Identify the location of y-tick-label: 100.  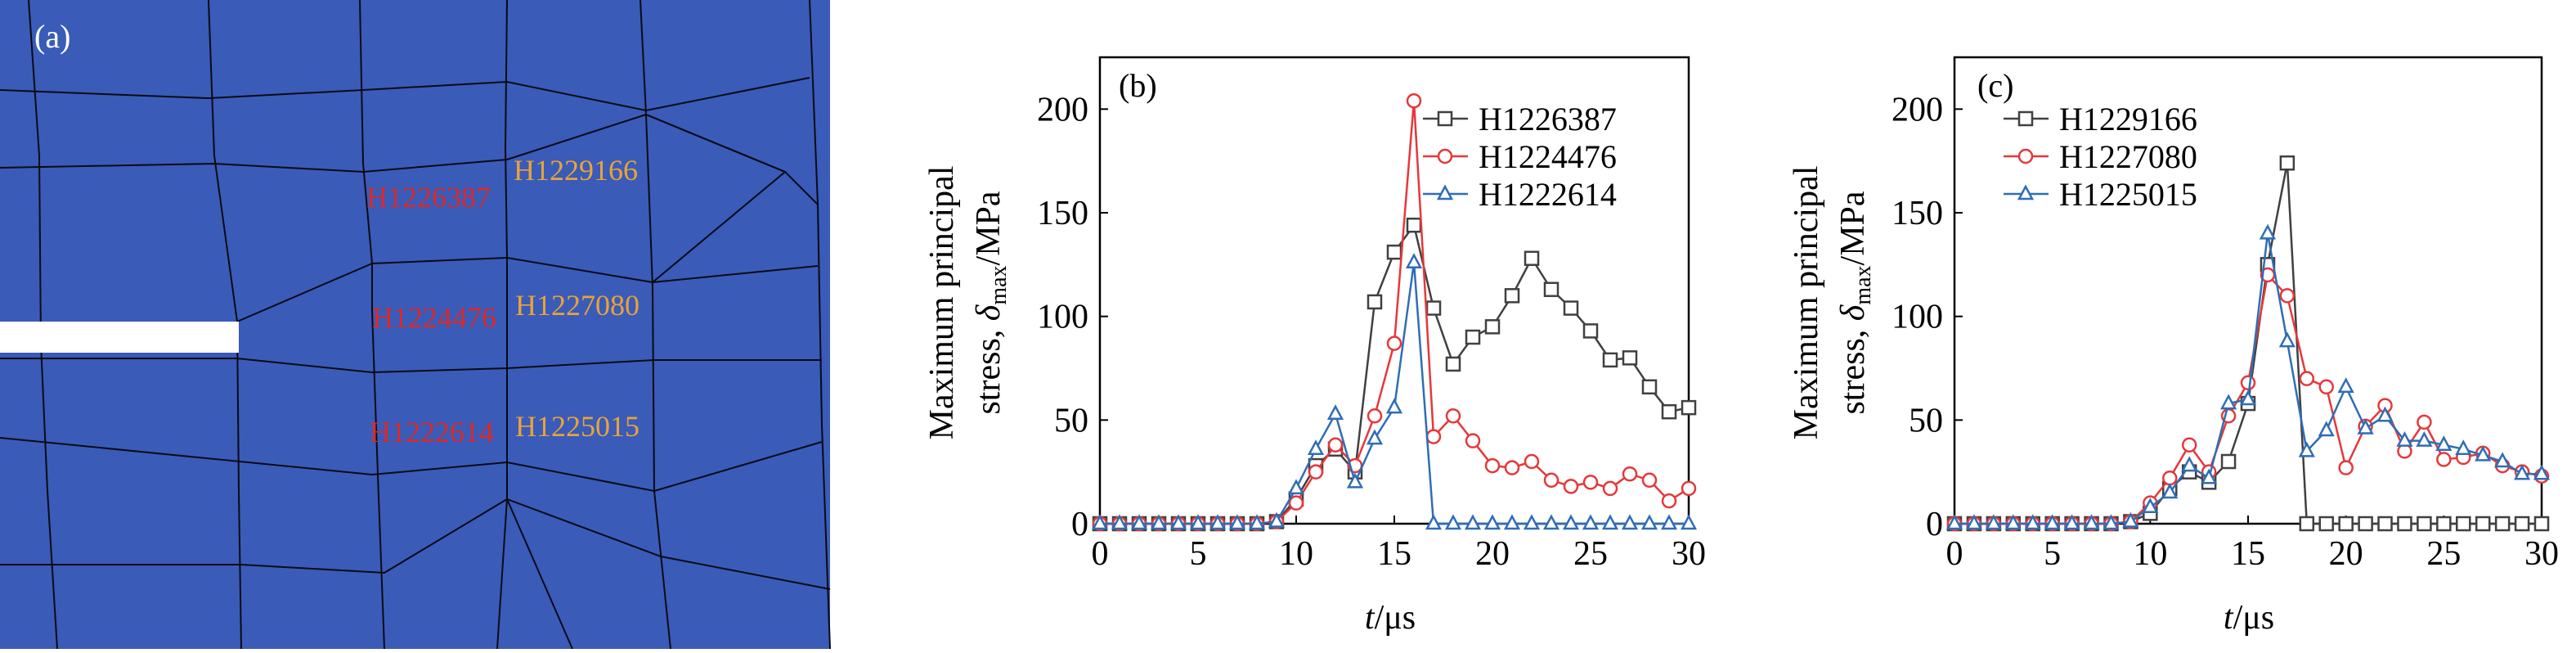
(1918, 318).